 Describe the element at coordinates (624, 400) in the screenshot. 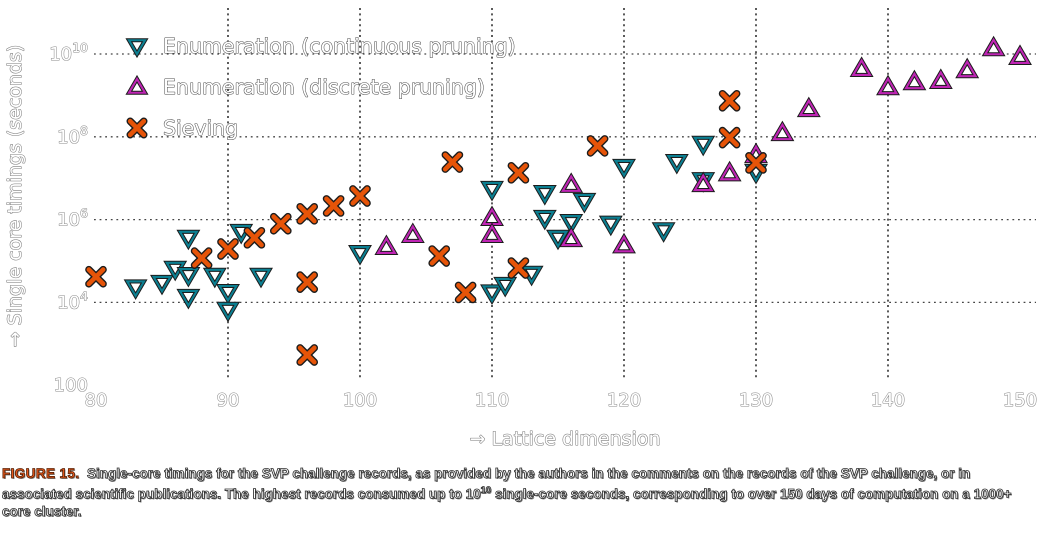

I see `x-tick-label: 120` at that location.